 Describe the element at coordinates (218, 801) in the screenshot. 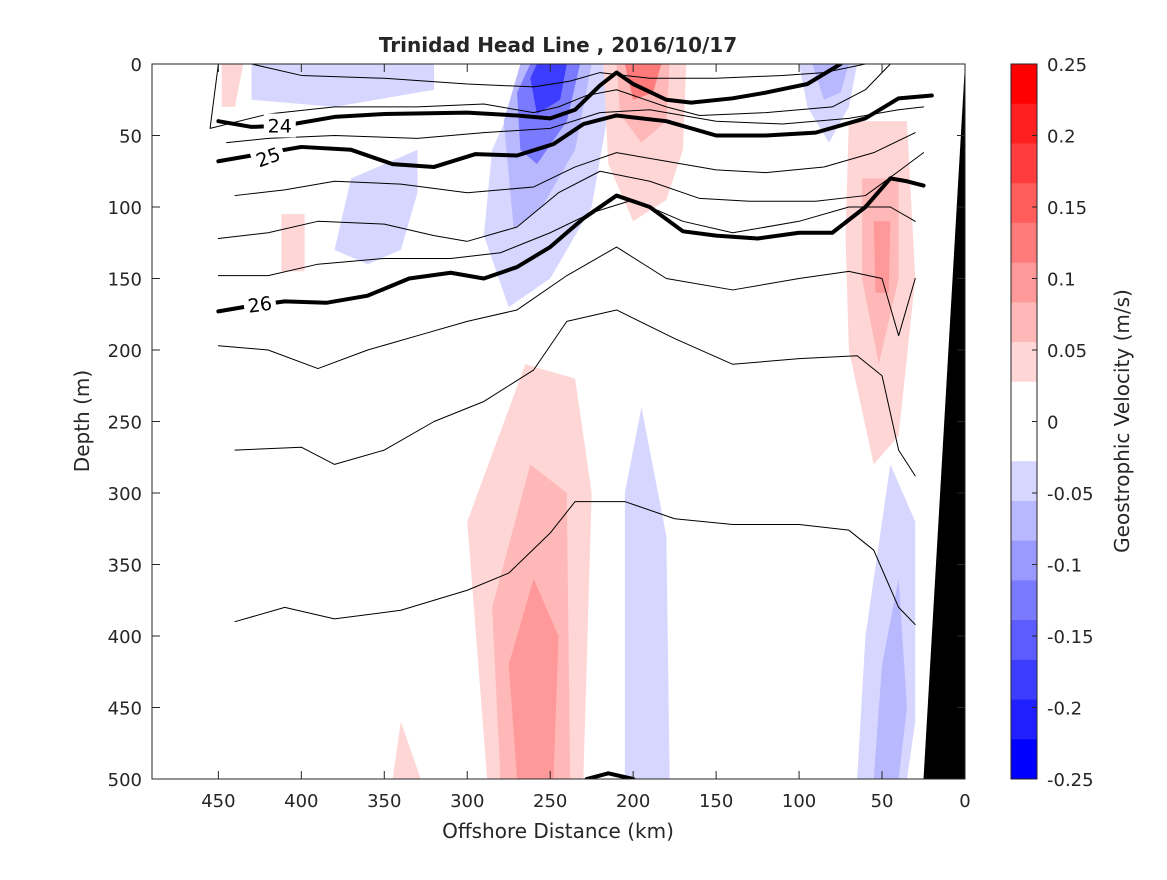

I see `x-tick-label-0: 450` at that location.